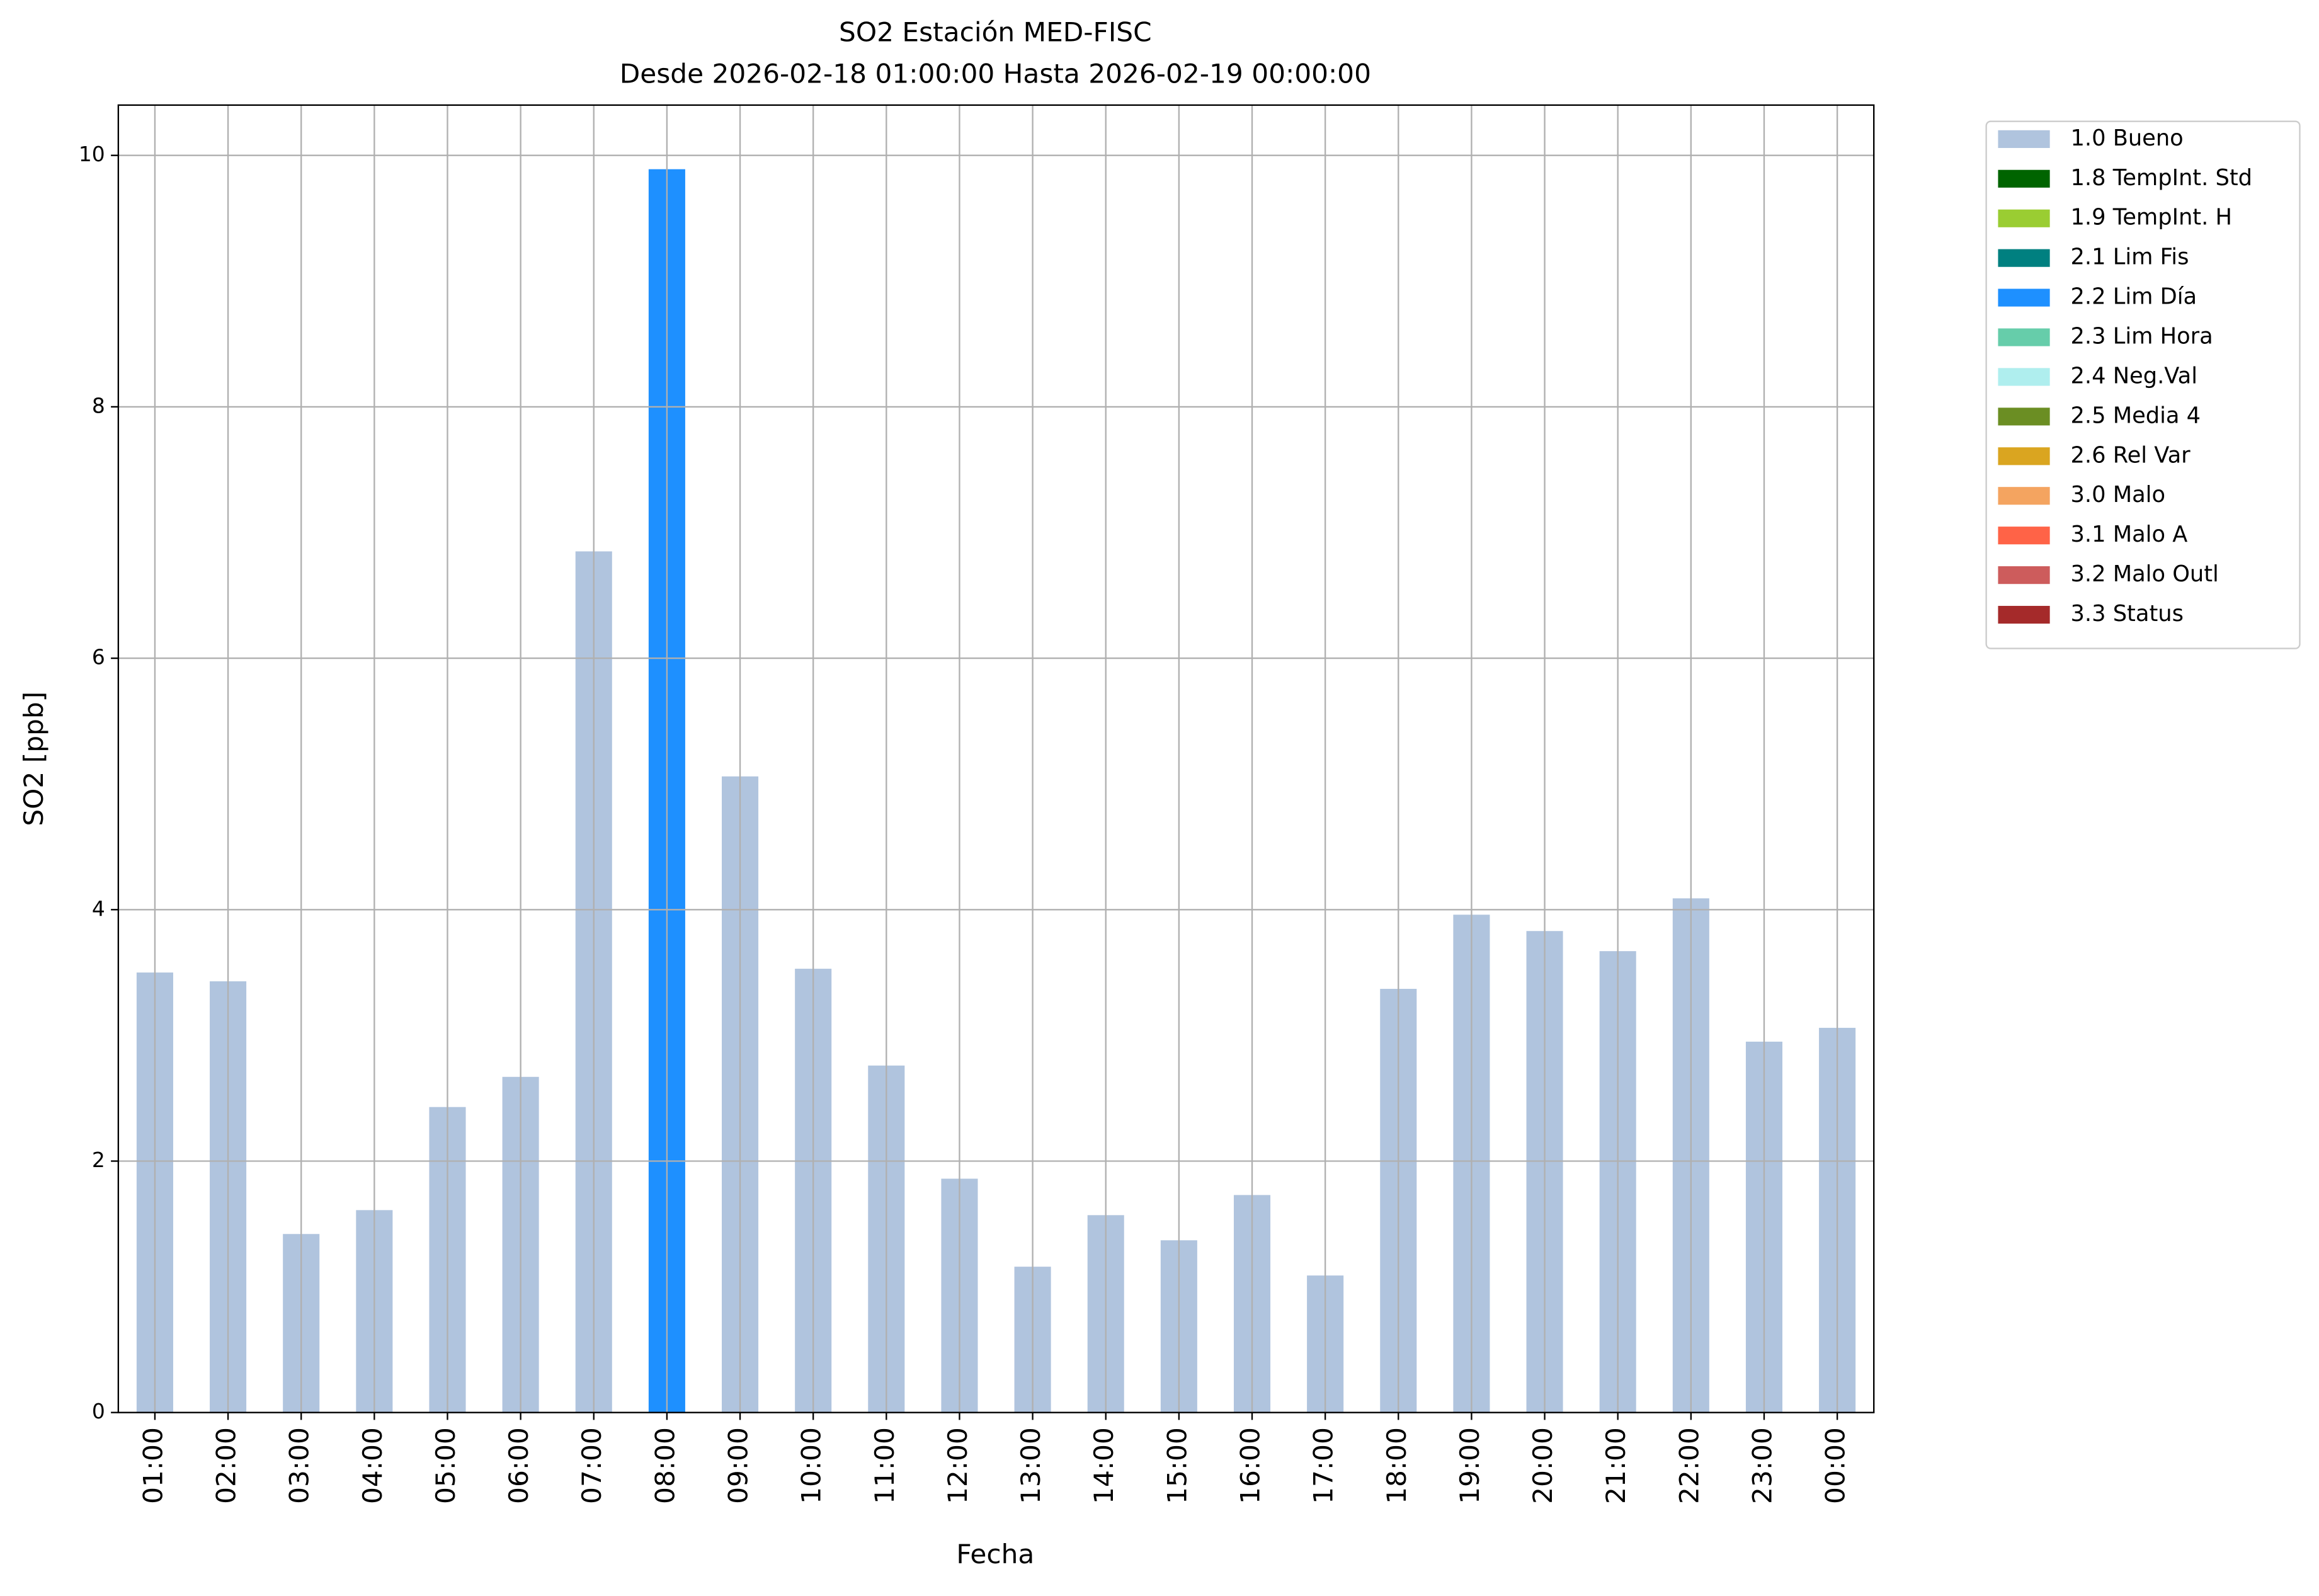 This screenshot has height=1596, width=2319. I want to click on x-tick-label: 22:00, so click(1688, 1465).